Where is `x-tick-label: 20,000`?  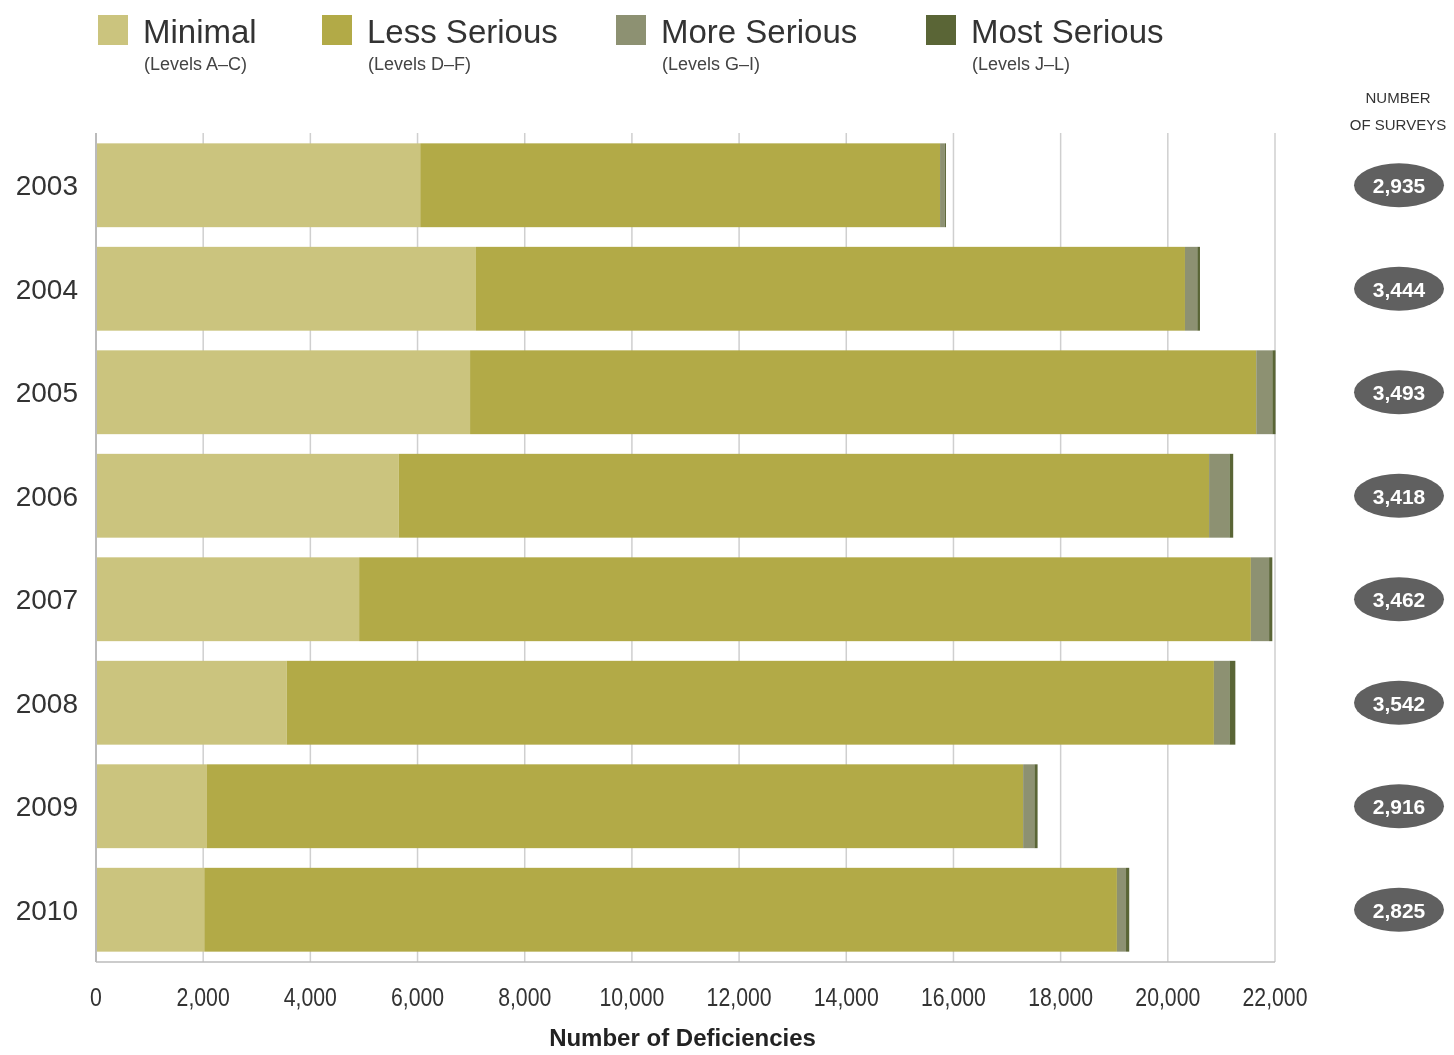
x-tick-label: 20,000 is located at coordinates (1168, 997).